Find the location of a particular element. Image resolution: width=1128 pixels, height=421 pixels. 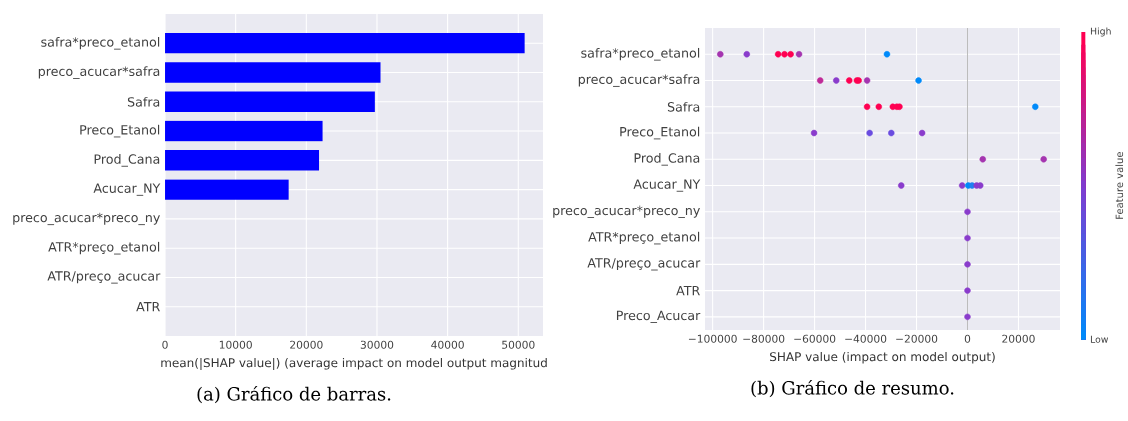

x-tick-label: −60000 is located at coordinates (815, 338).